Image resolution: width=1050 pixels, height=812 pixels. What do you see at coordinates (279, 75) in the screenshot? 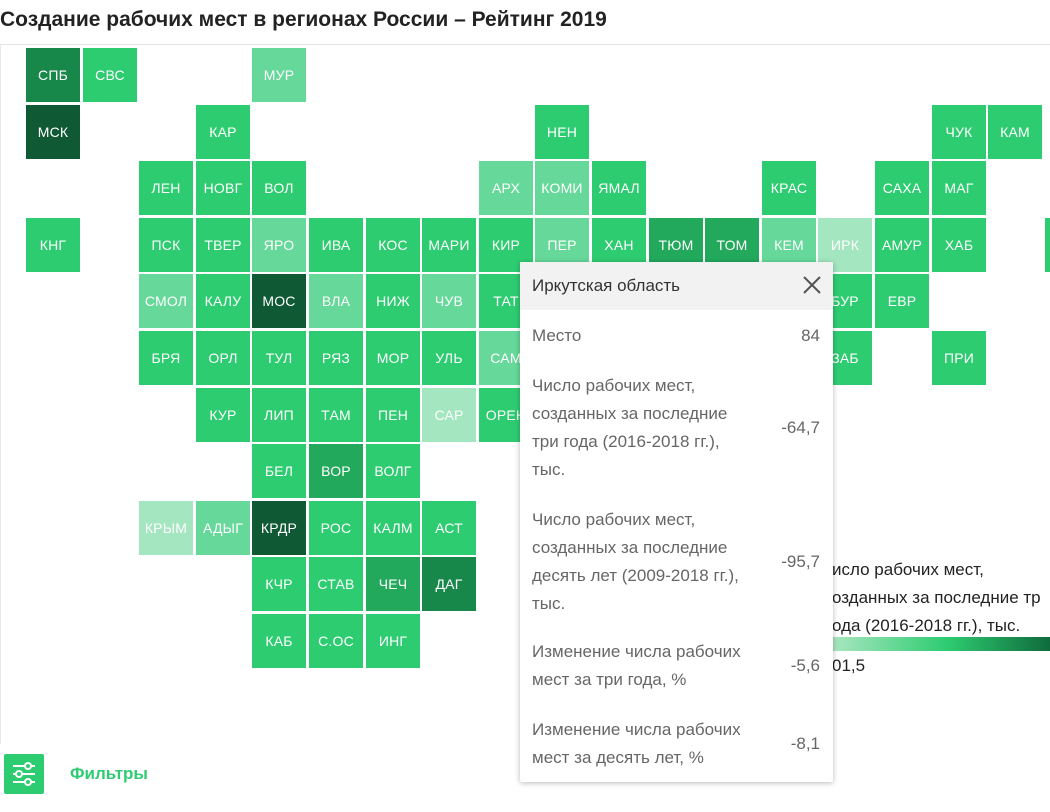
I see `region-tile: МУР` at bounding box center [279, 75].